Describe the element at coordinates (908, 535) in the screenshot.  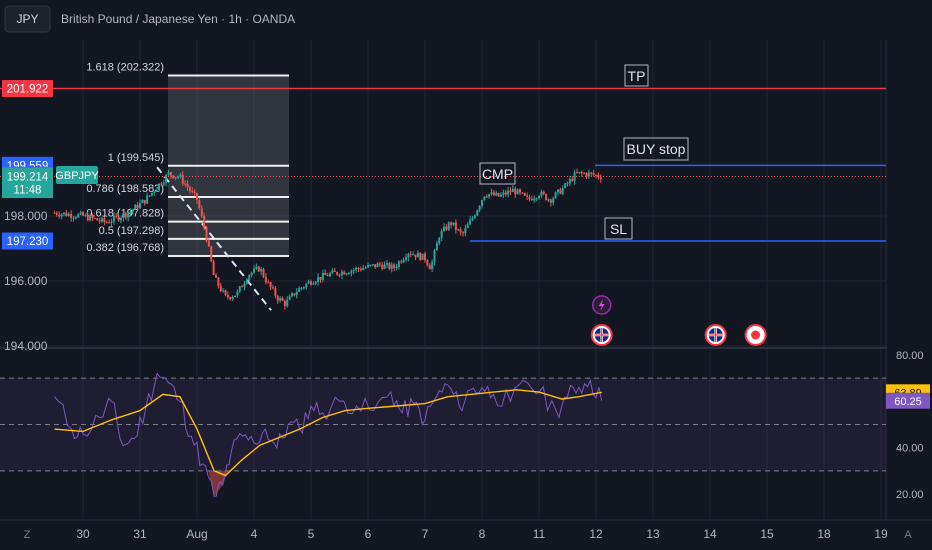
I see `auto-scale-toggle-icon: A` at that location.